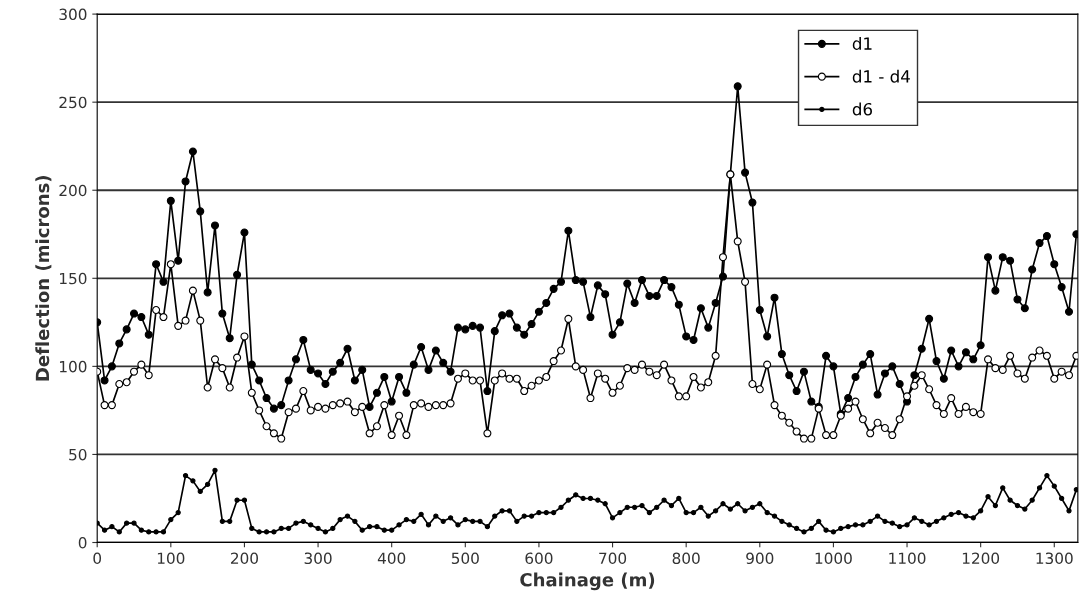 This screenshot has height=613, width=1080. What do you see at coordinates (881, 76) in the screenshot?
I see `legend-label: d1 - d4` at bounding box center [881, 76].